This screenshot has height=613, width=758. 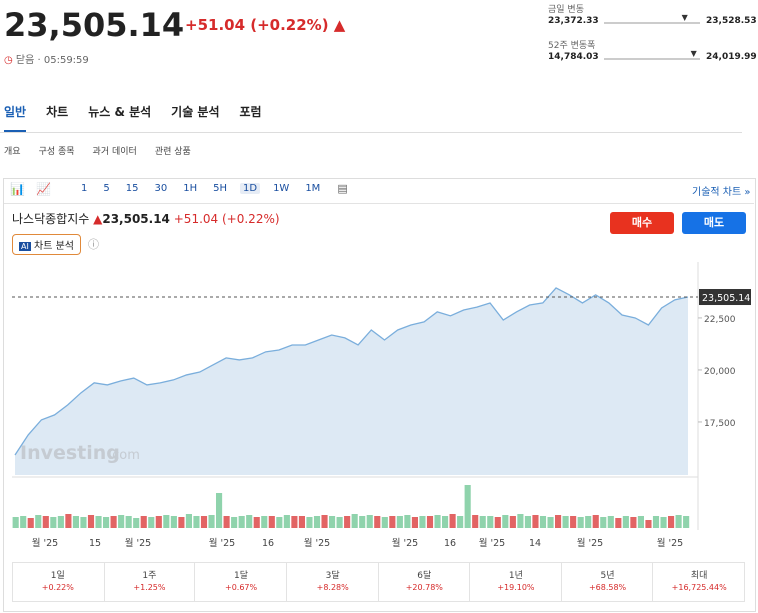 What do you see at coordinates (642, 223) in the screenshot?
I see `buy-button: 매수` at bounding box center [642, 223].